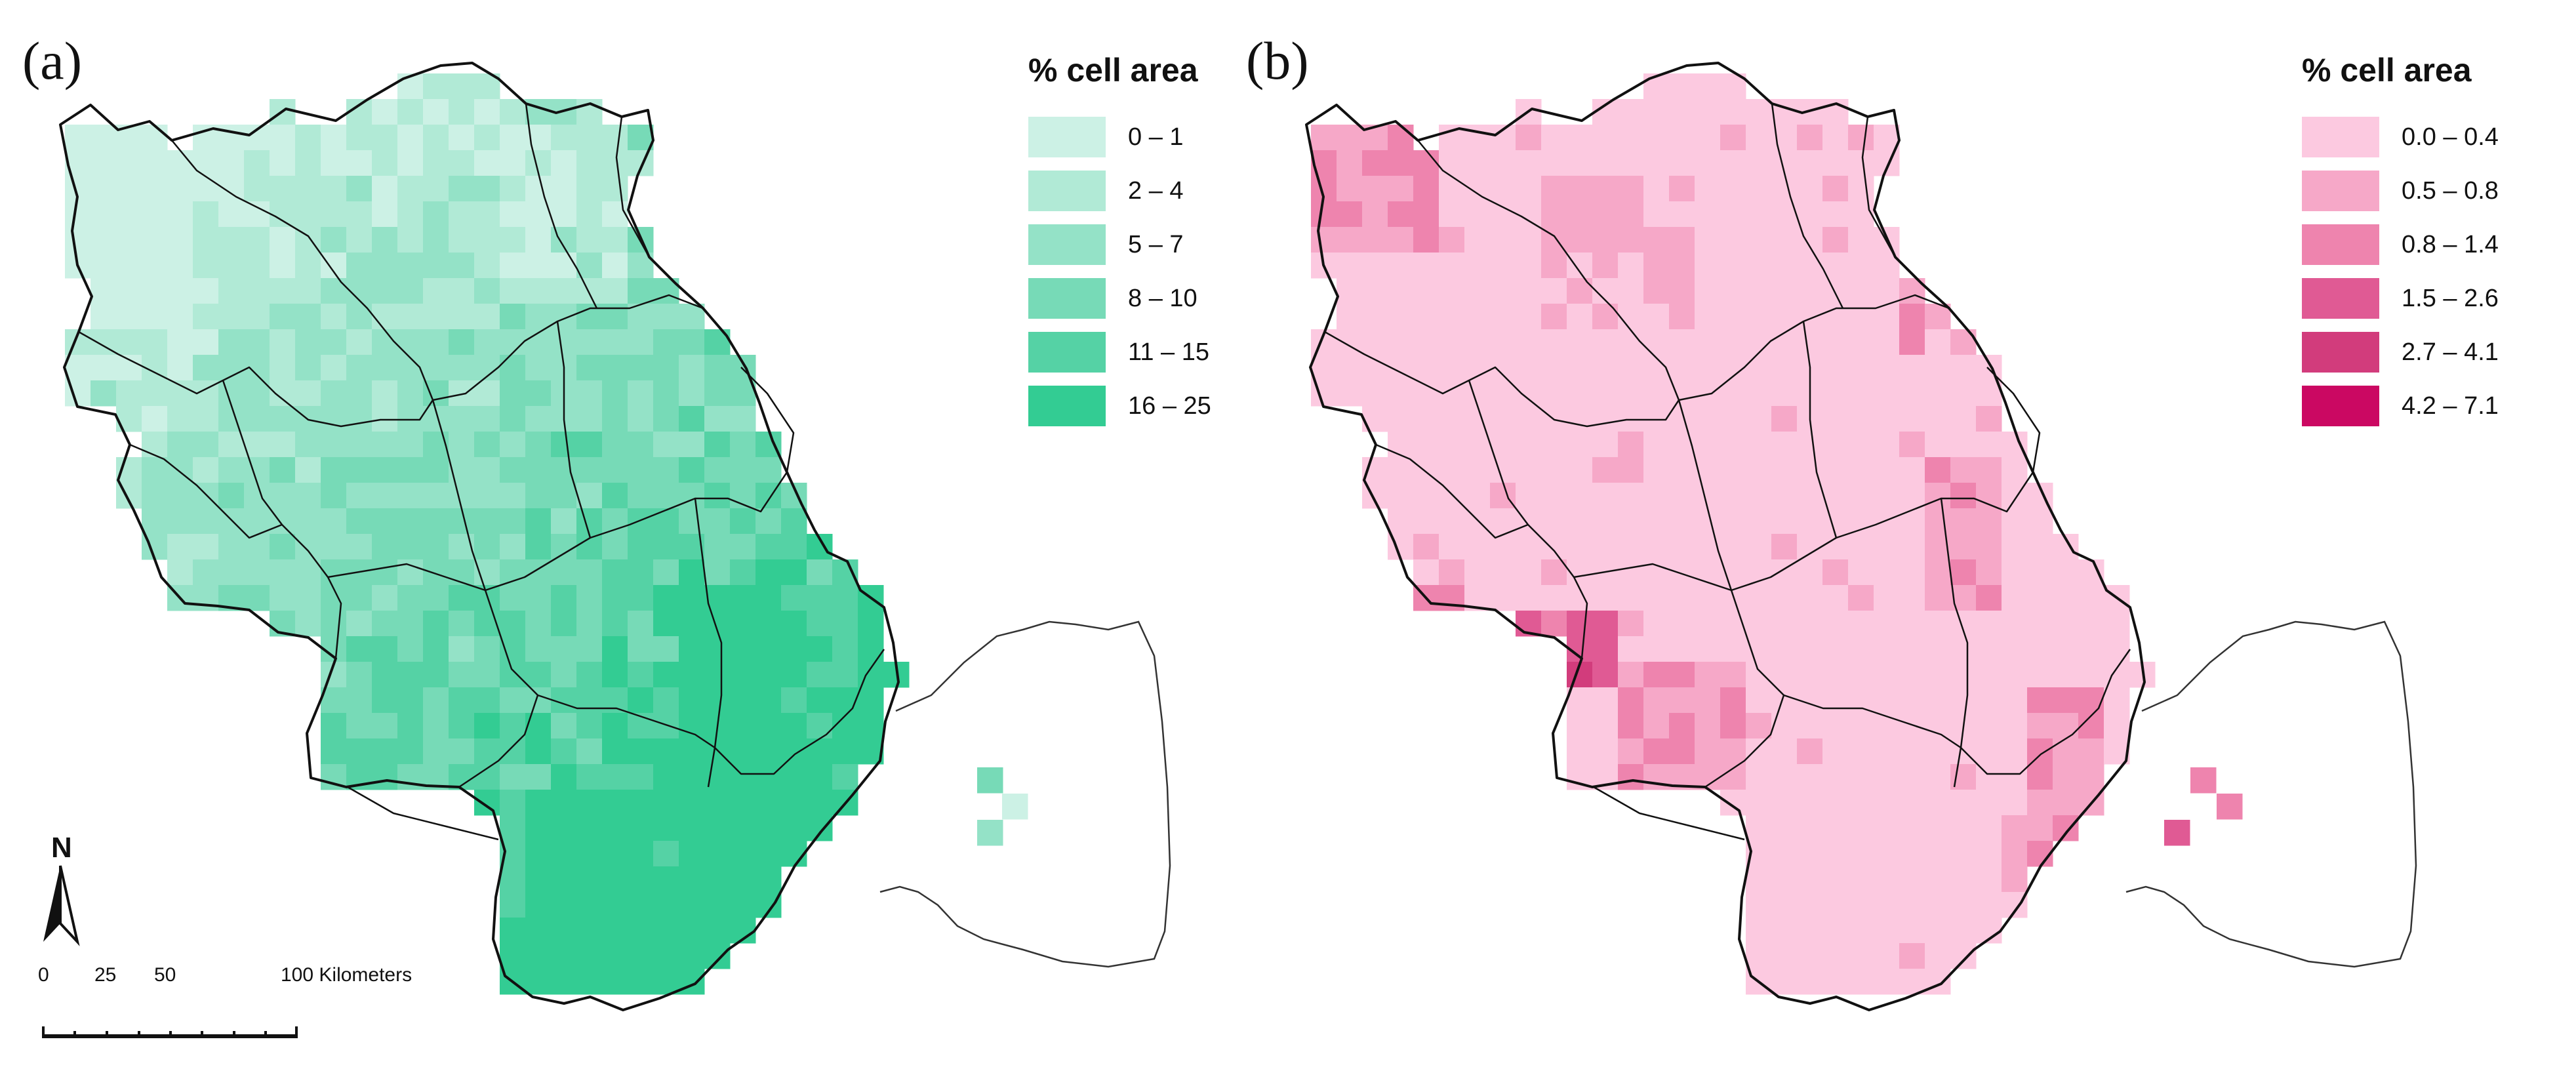 This screenshot has width=2576, height=1071. What do you see at coordinates (2340, 352) in the screenshot?
I see `legend-b-swatch` at bounding box center [2340, 352].